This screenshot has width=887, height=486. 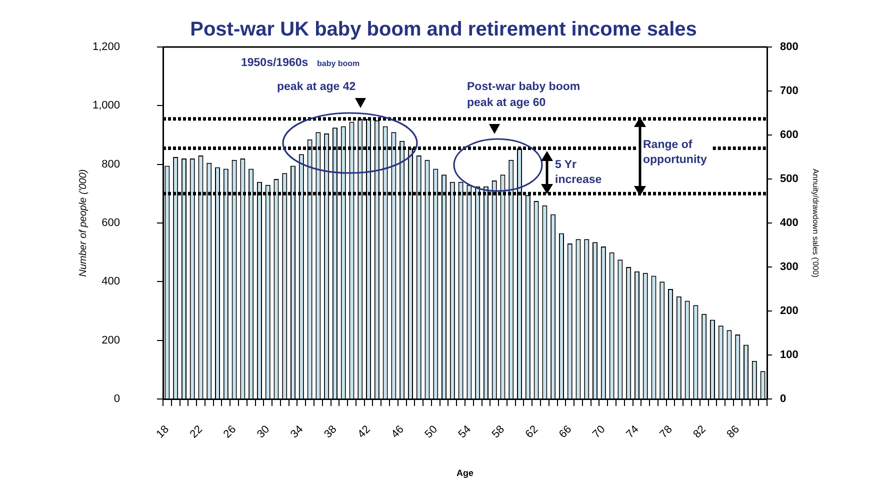 I want to click on x-tick-label: 58, so click(x=499, y=432).